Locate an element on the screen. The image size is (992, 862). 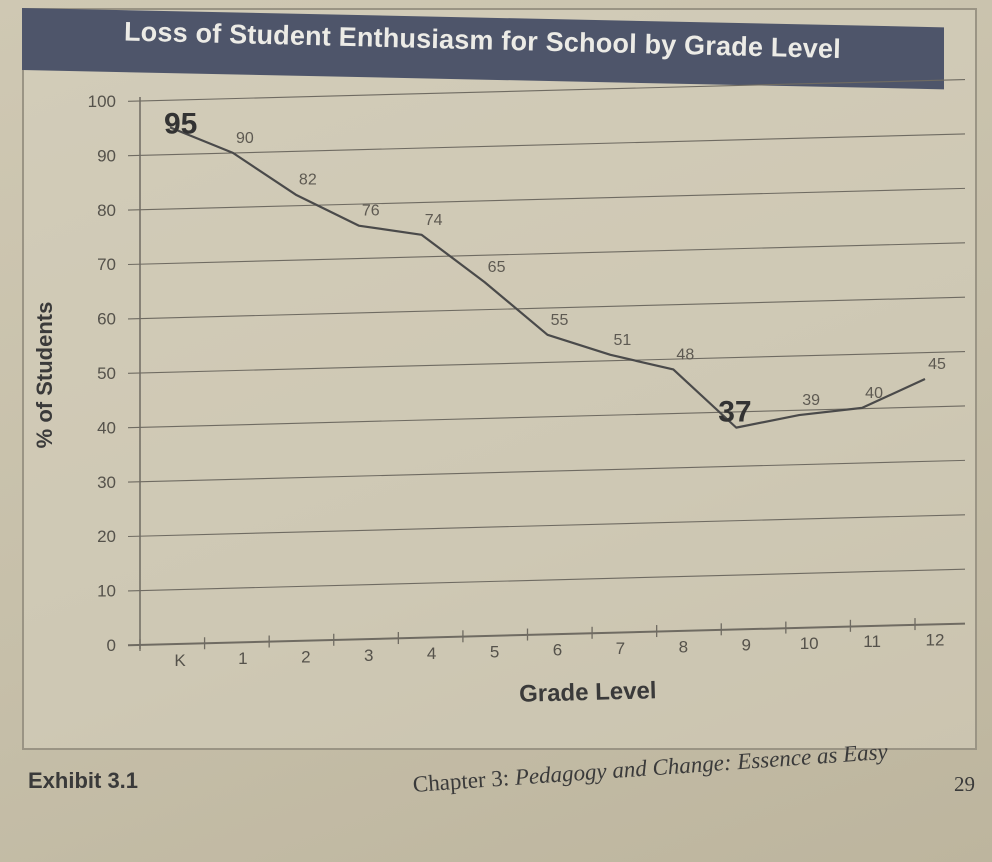
x-tick-label: 3 is located at coordinates (368, 655).